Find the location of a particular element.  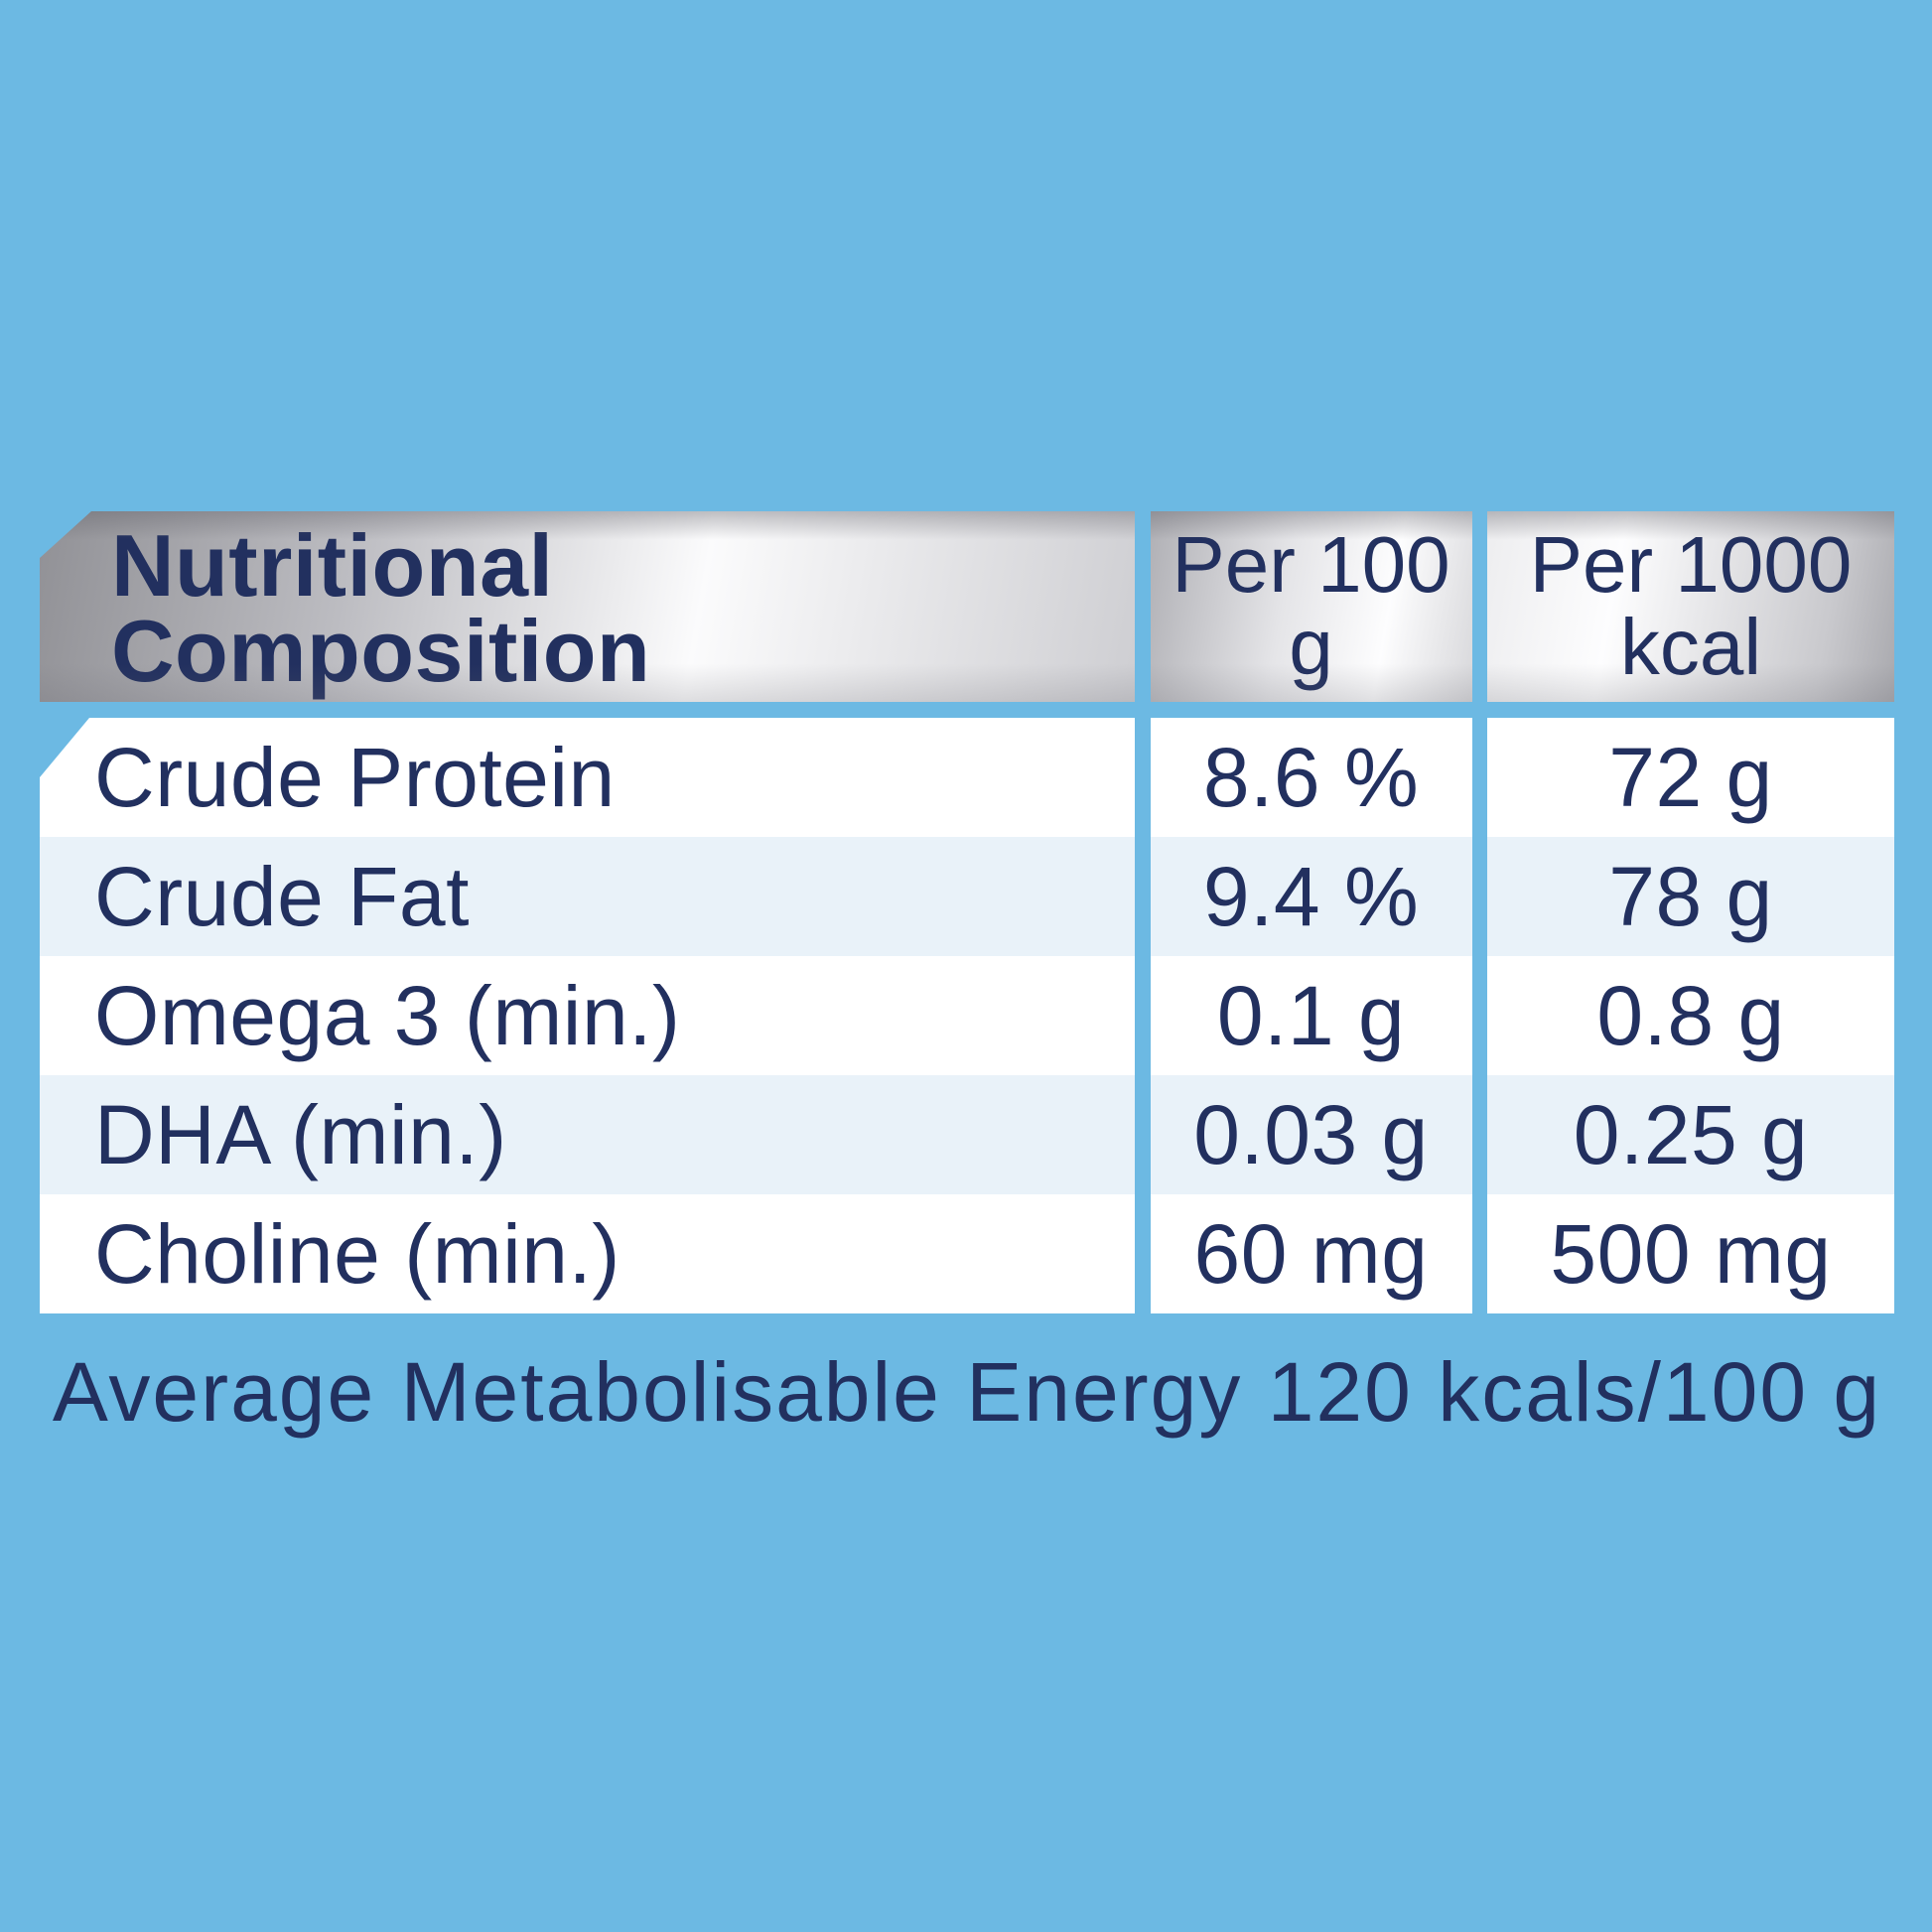

row-label-text: Crude Protein is located at coordinates (355, 777).